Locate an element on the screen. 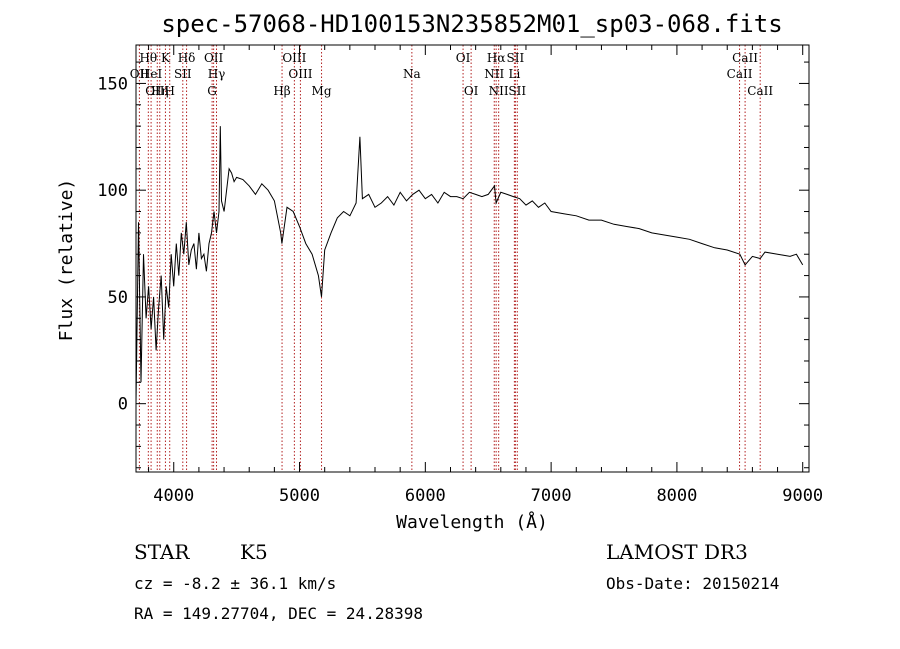 This screenshot has height=649, width=900. y-tick-label: 50 is located at coordinates (118, 298).